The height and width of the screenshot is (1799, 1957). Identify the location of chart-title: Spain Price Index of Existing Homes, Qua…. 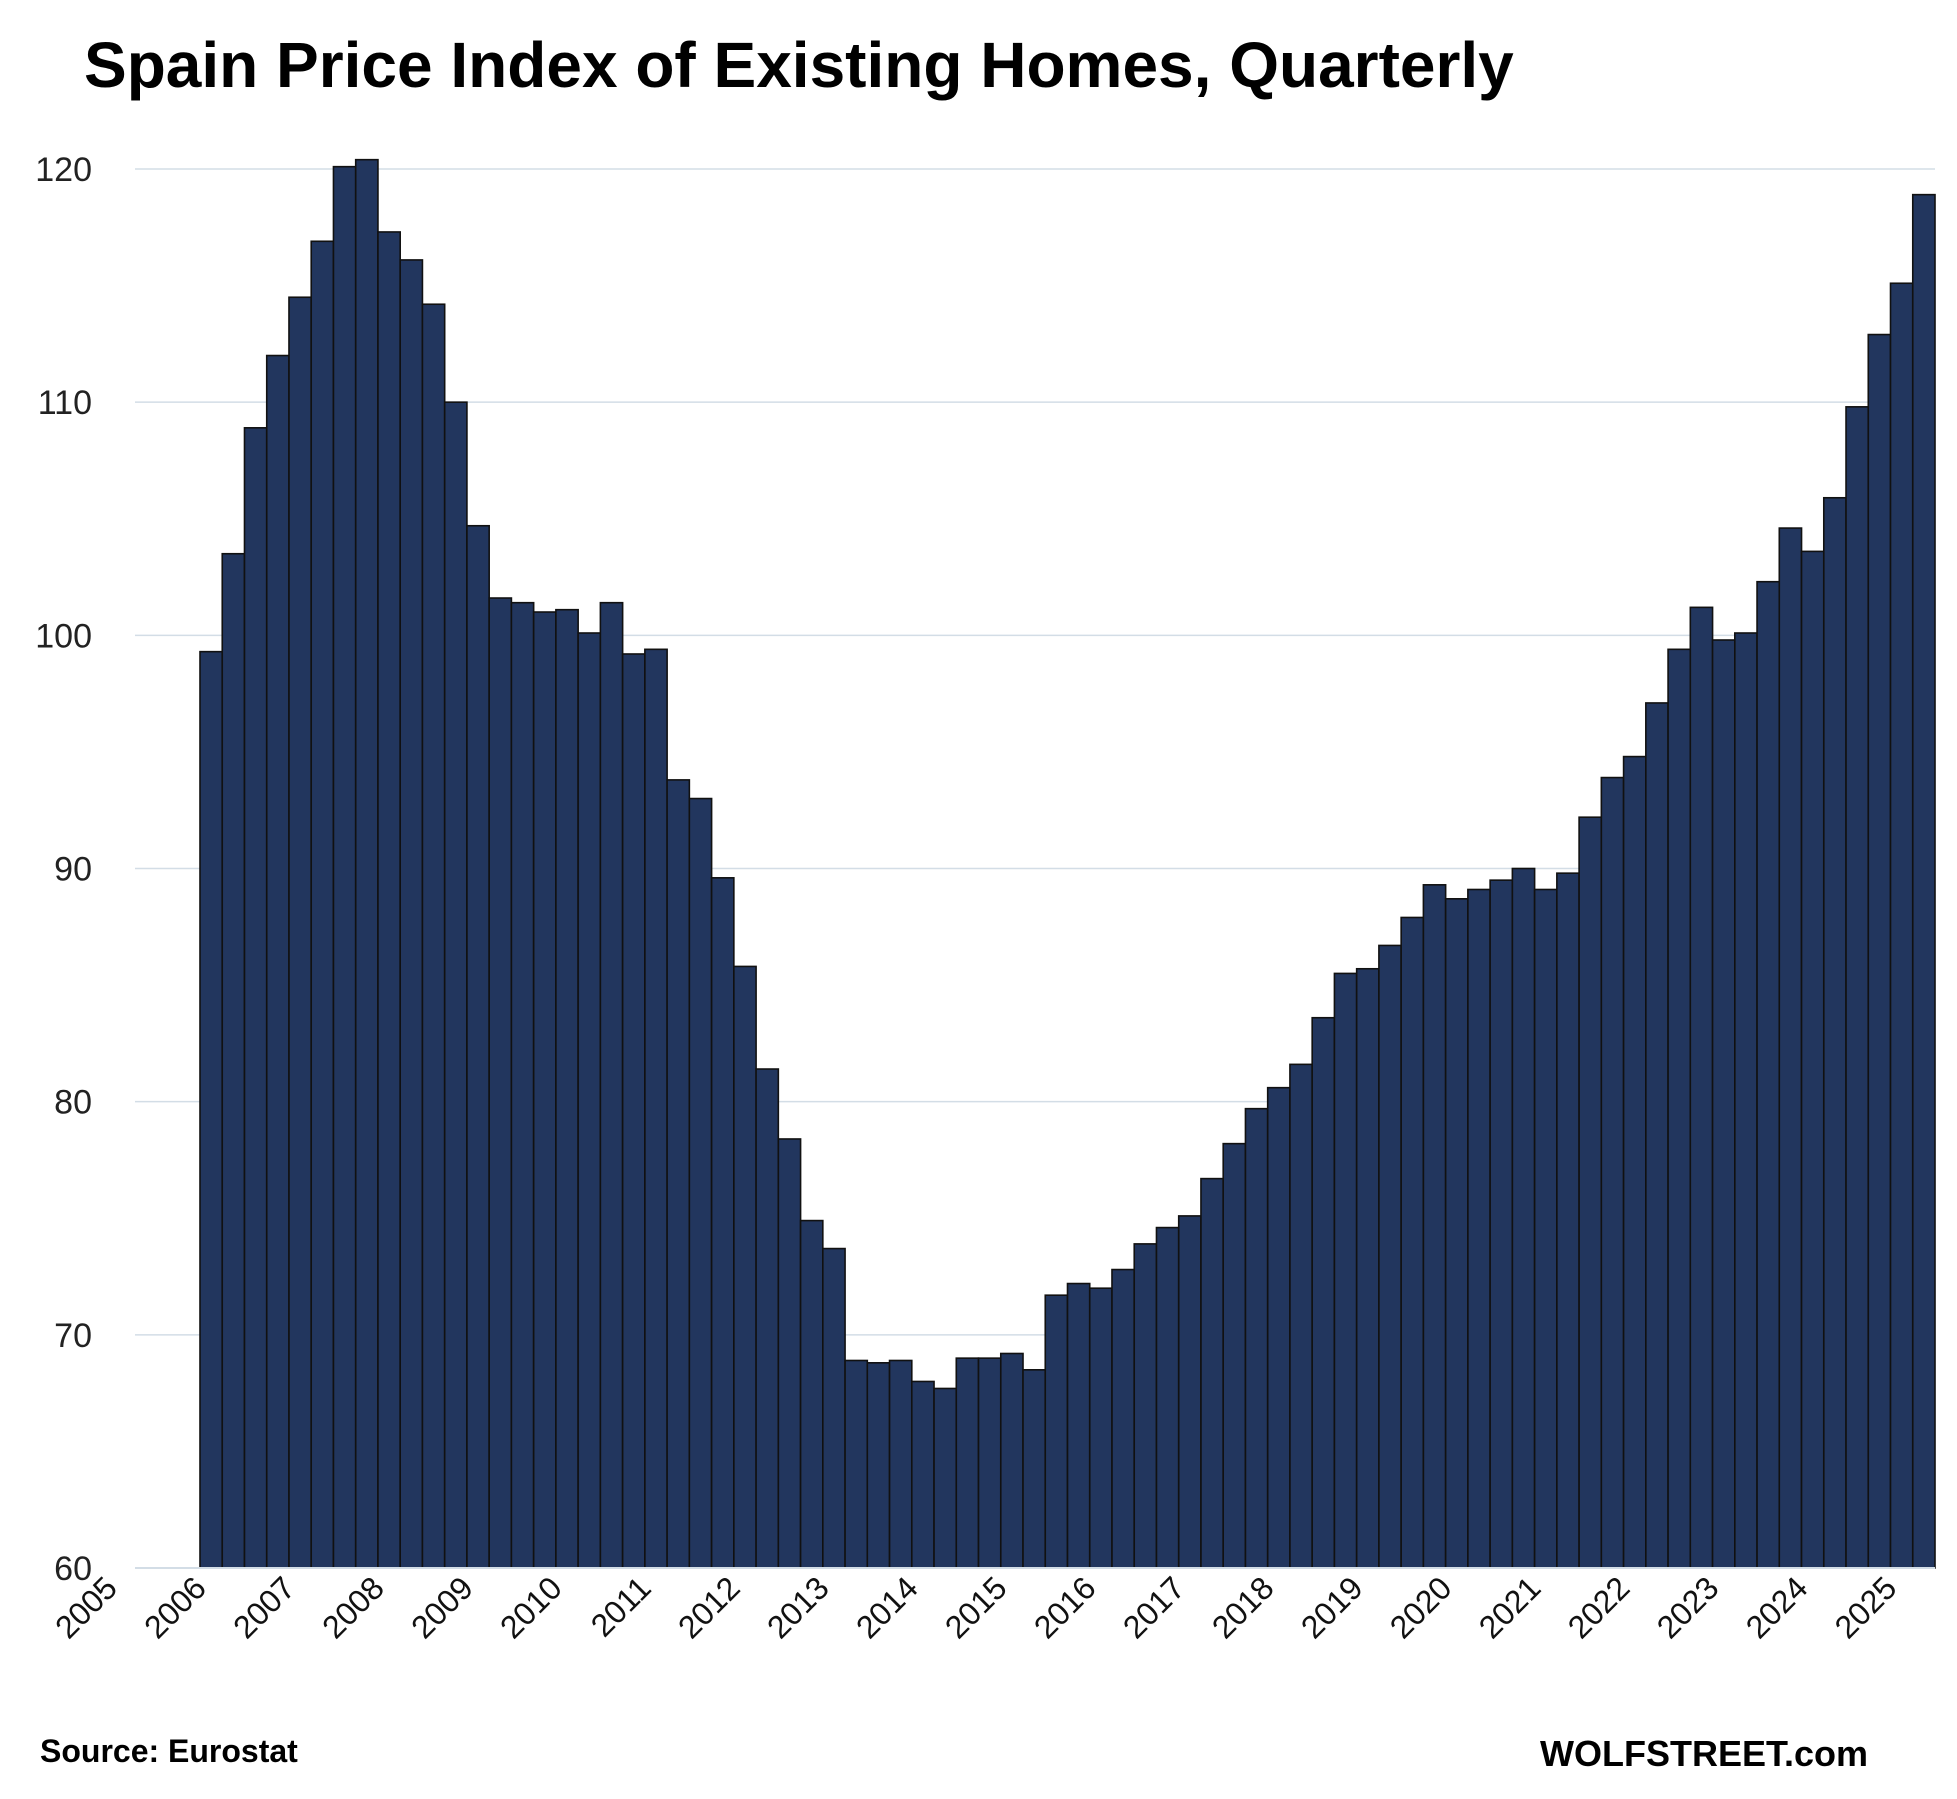
(799, 65).